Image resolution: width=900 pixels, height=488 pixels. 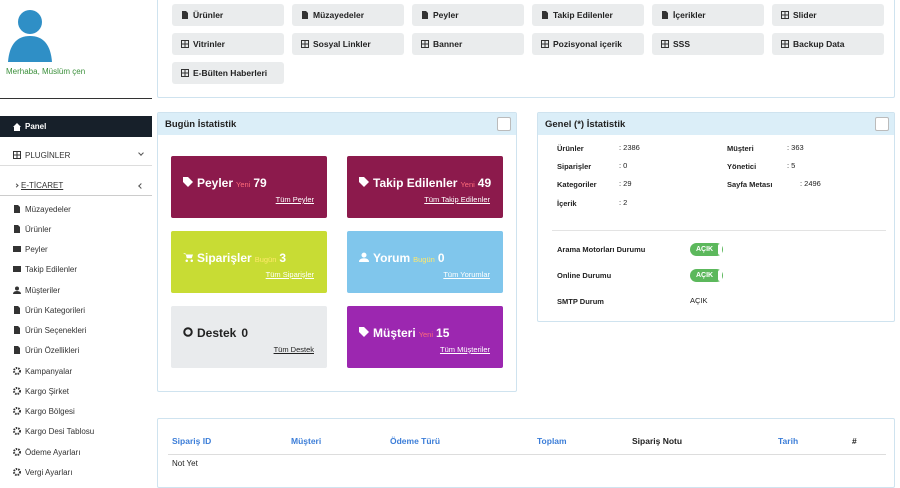 What do you see at coordinates (828, 44) in the screenshot?
I see `nav-button: Backup Data` at bounding box center [828, 44].